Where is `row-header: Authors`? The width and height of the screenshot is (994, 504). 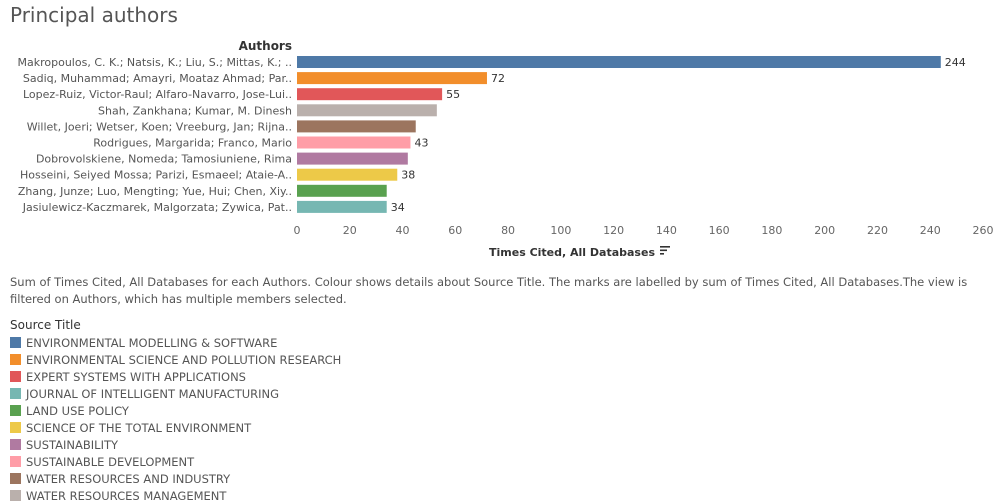
row-header: Authors is located at coordinates (265, 46).